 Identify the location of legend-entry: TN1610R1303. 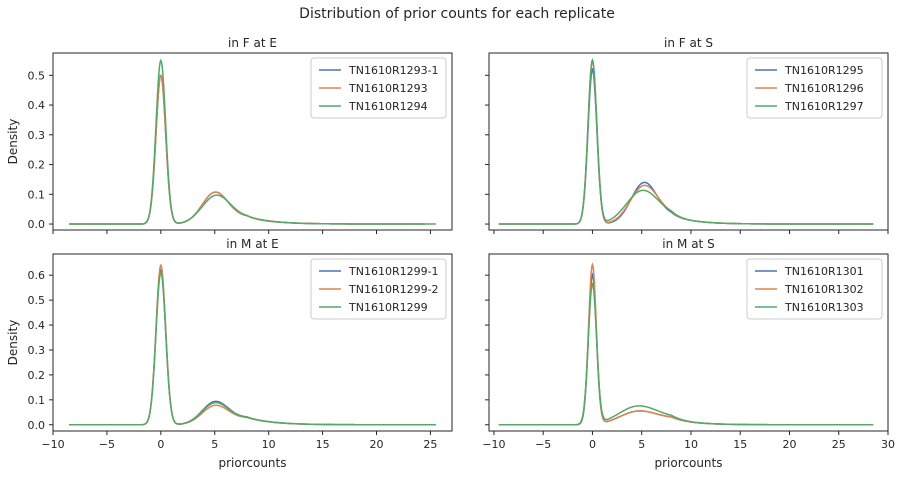
(824, 307).